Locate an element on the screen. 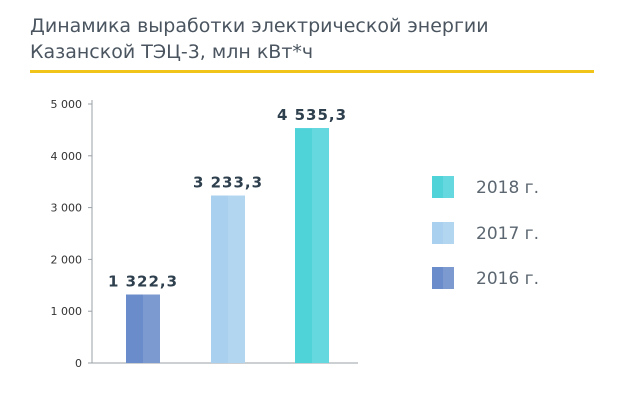 Image resolution: width=620 pixels, height=400 pixels. y-tick-label: 3 000 is located at coordinates (67, 208).